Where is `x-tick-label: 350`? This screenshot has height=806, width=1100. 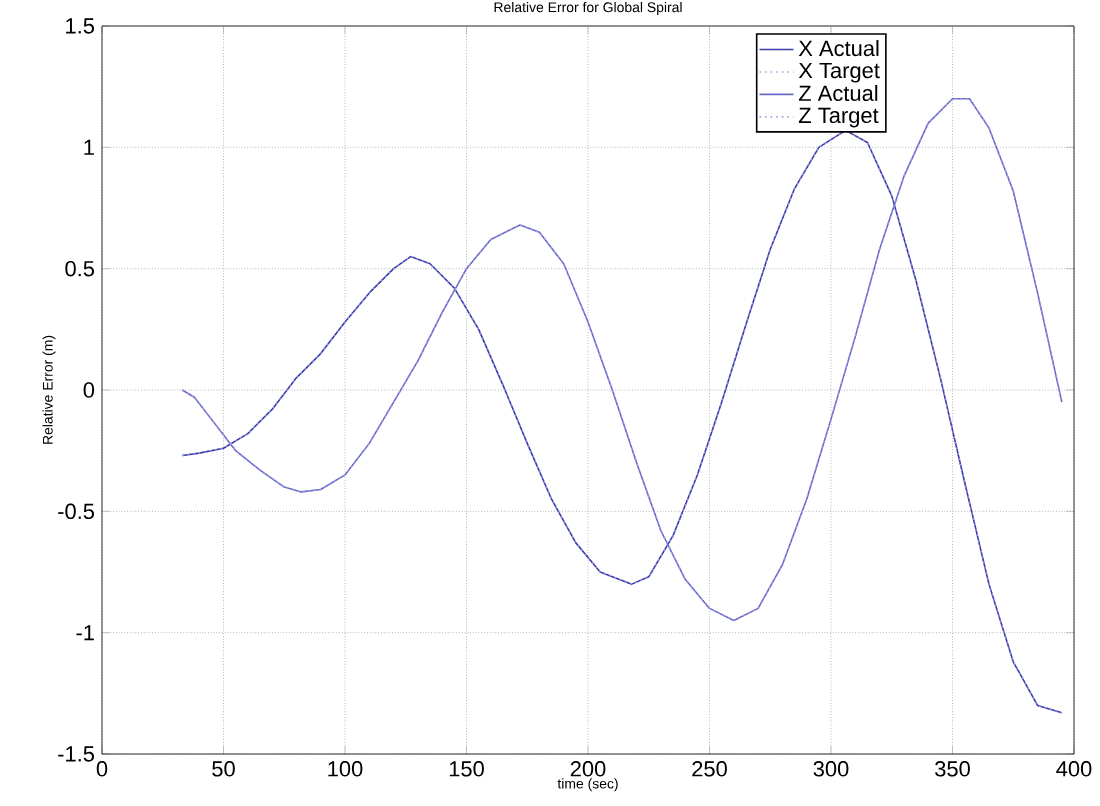
x-tick-label: 350 is located at coordinates (952, 769).